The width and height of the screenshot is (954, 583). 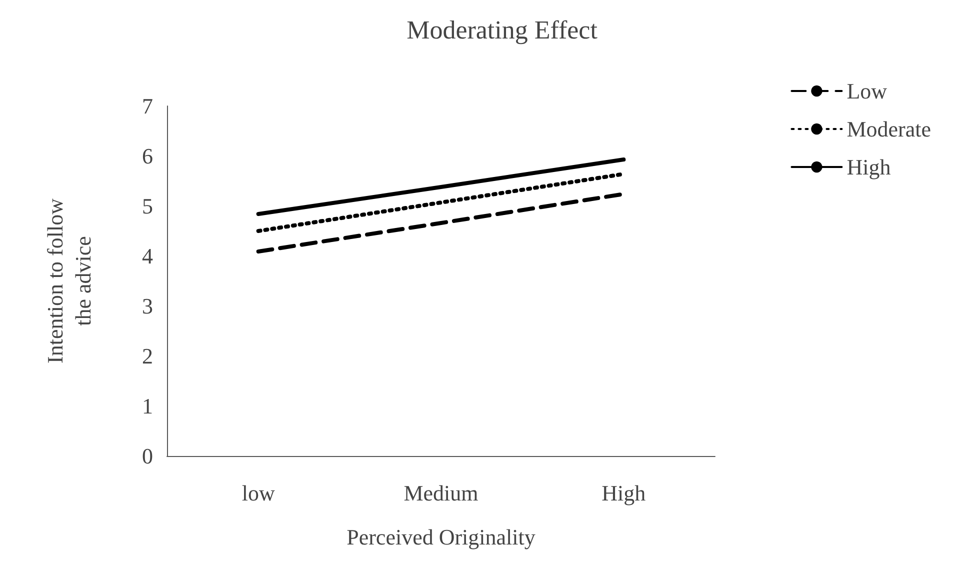 I want to click on x-tick-label: Medium, so click(x=441, y=493).